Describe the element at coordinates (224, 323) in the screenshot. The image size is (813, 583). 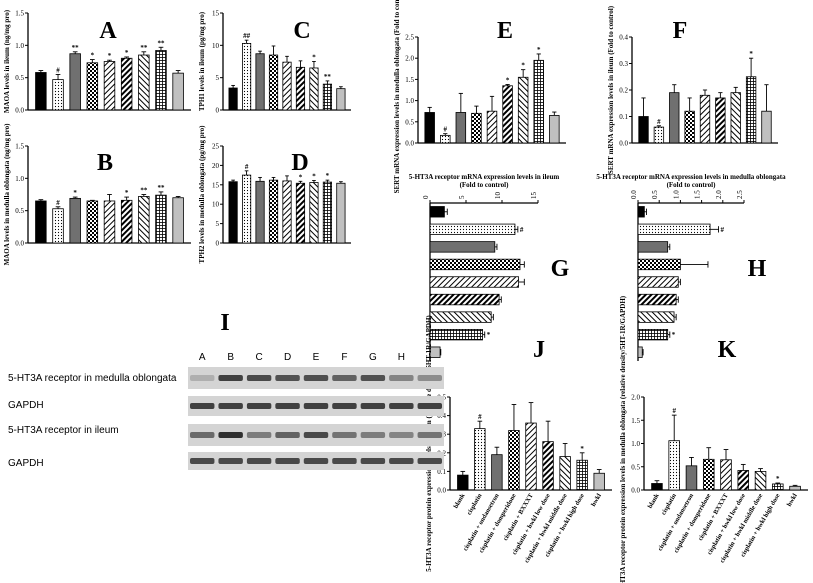
I see `panel-letter: I` at that location.